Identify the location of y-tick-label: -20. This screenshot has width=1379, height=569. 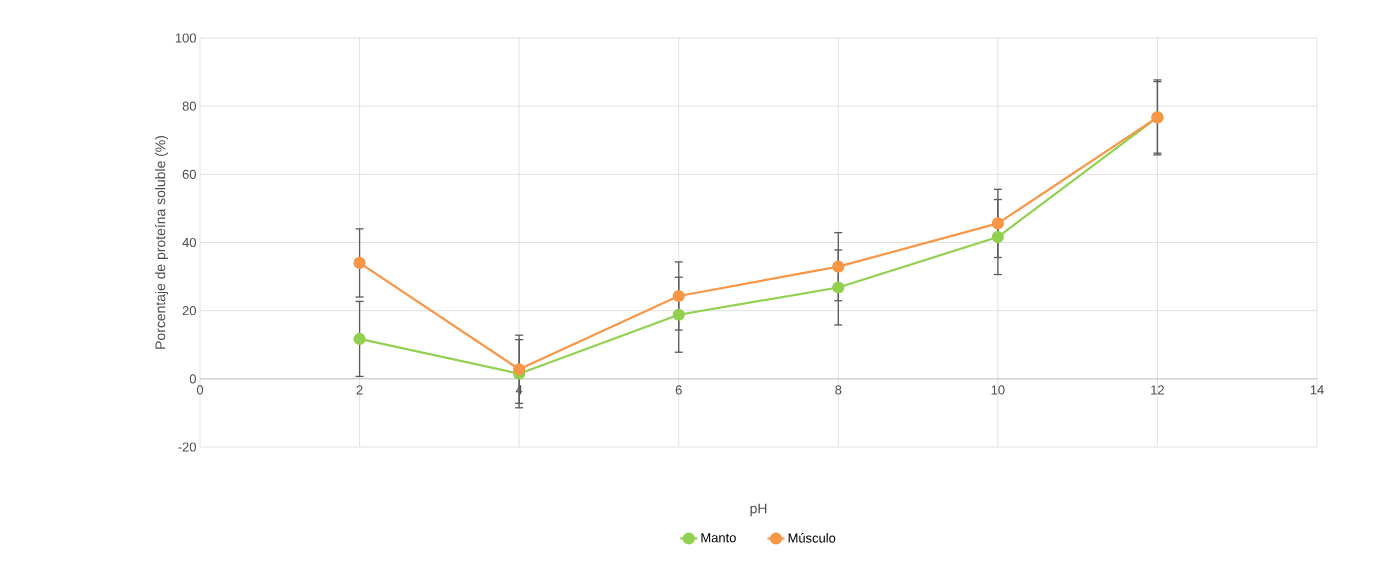
(187, 447).